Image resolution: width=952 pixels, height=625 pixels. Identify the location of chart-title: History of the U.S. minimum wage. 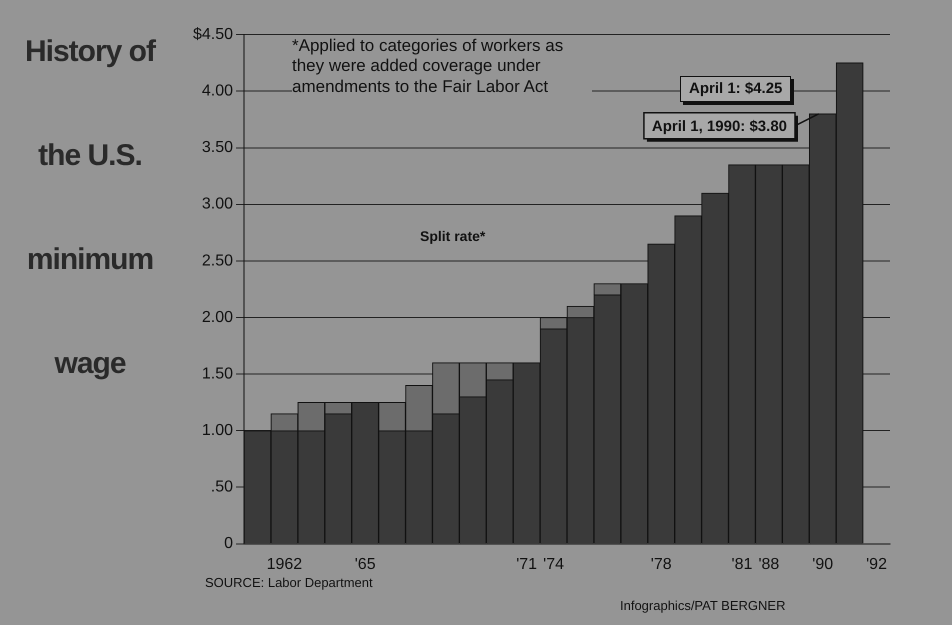
(89, 207).